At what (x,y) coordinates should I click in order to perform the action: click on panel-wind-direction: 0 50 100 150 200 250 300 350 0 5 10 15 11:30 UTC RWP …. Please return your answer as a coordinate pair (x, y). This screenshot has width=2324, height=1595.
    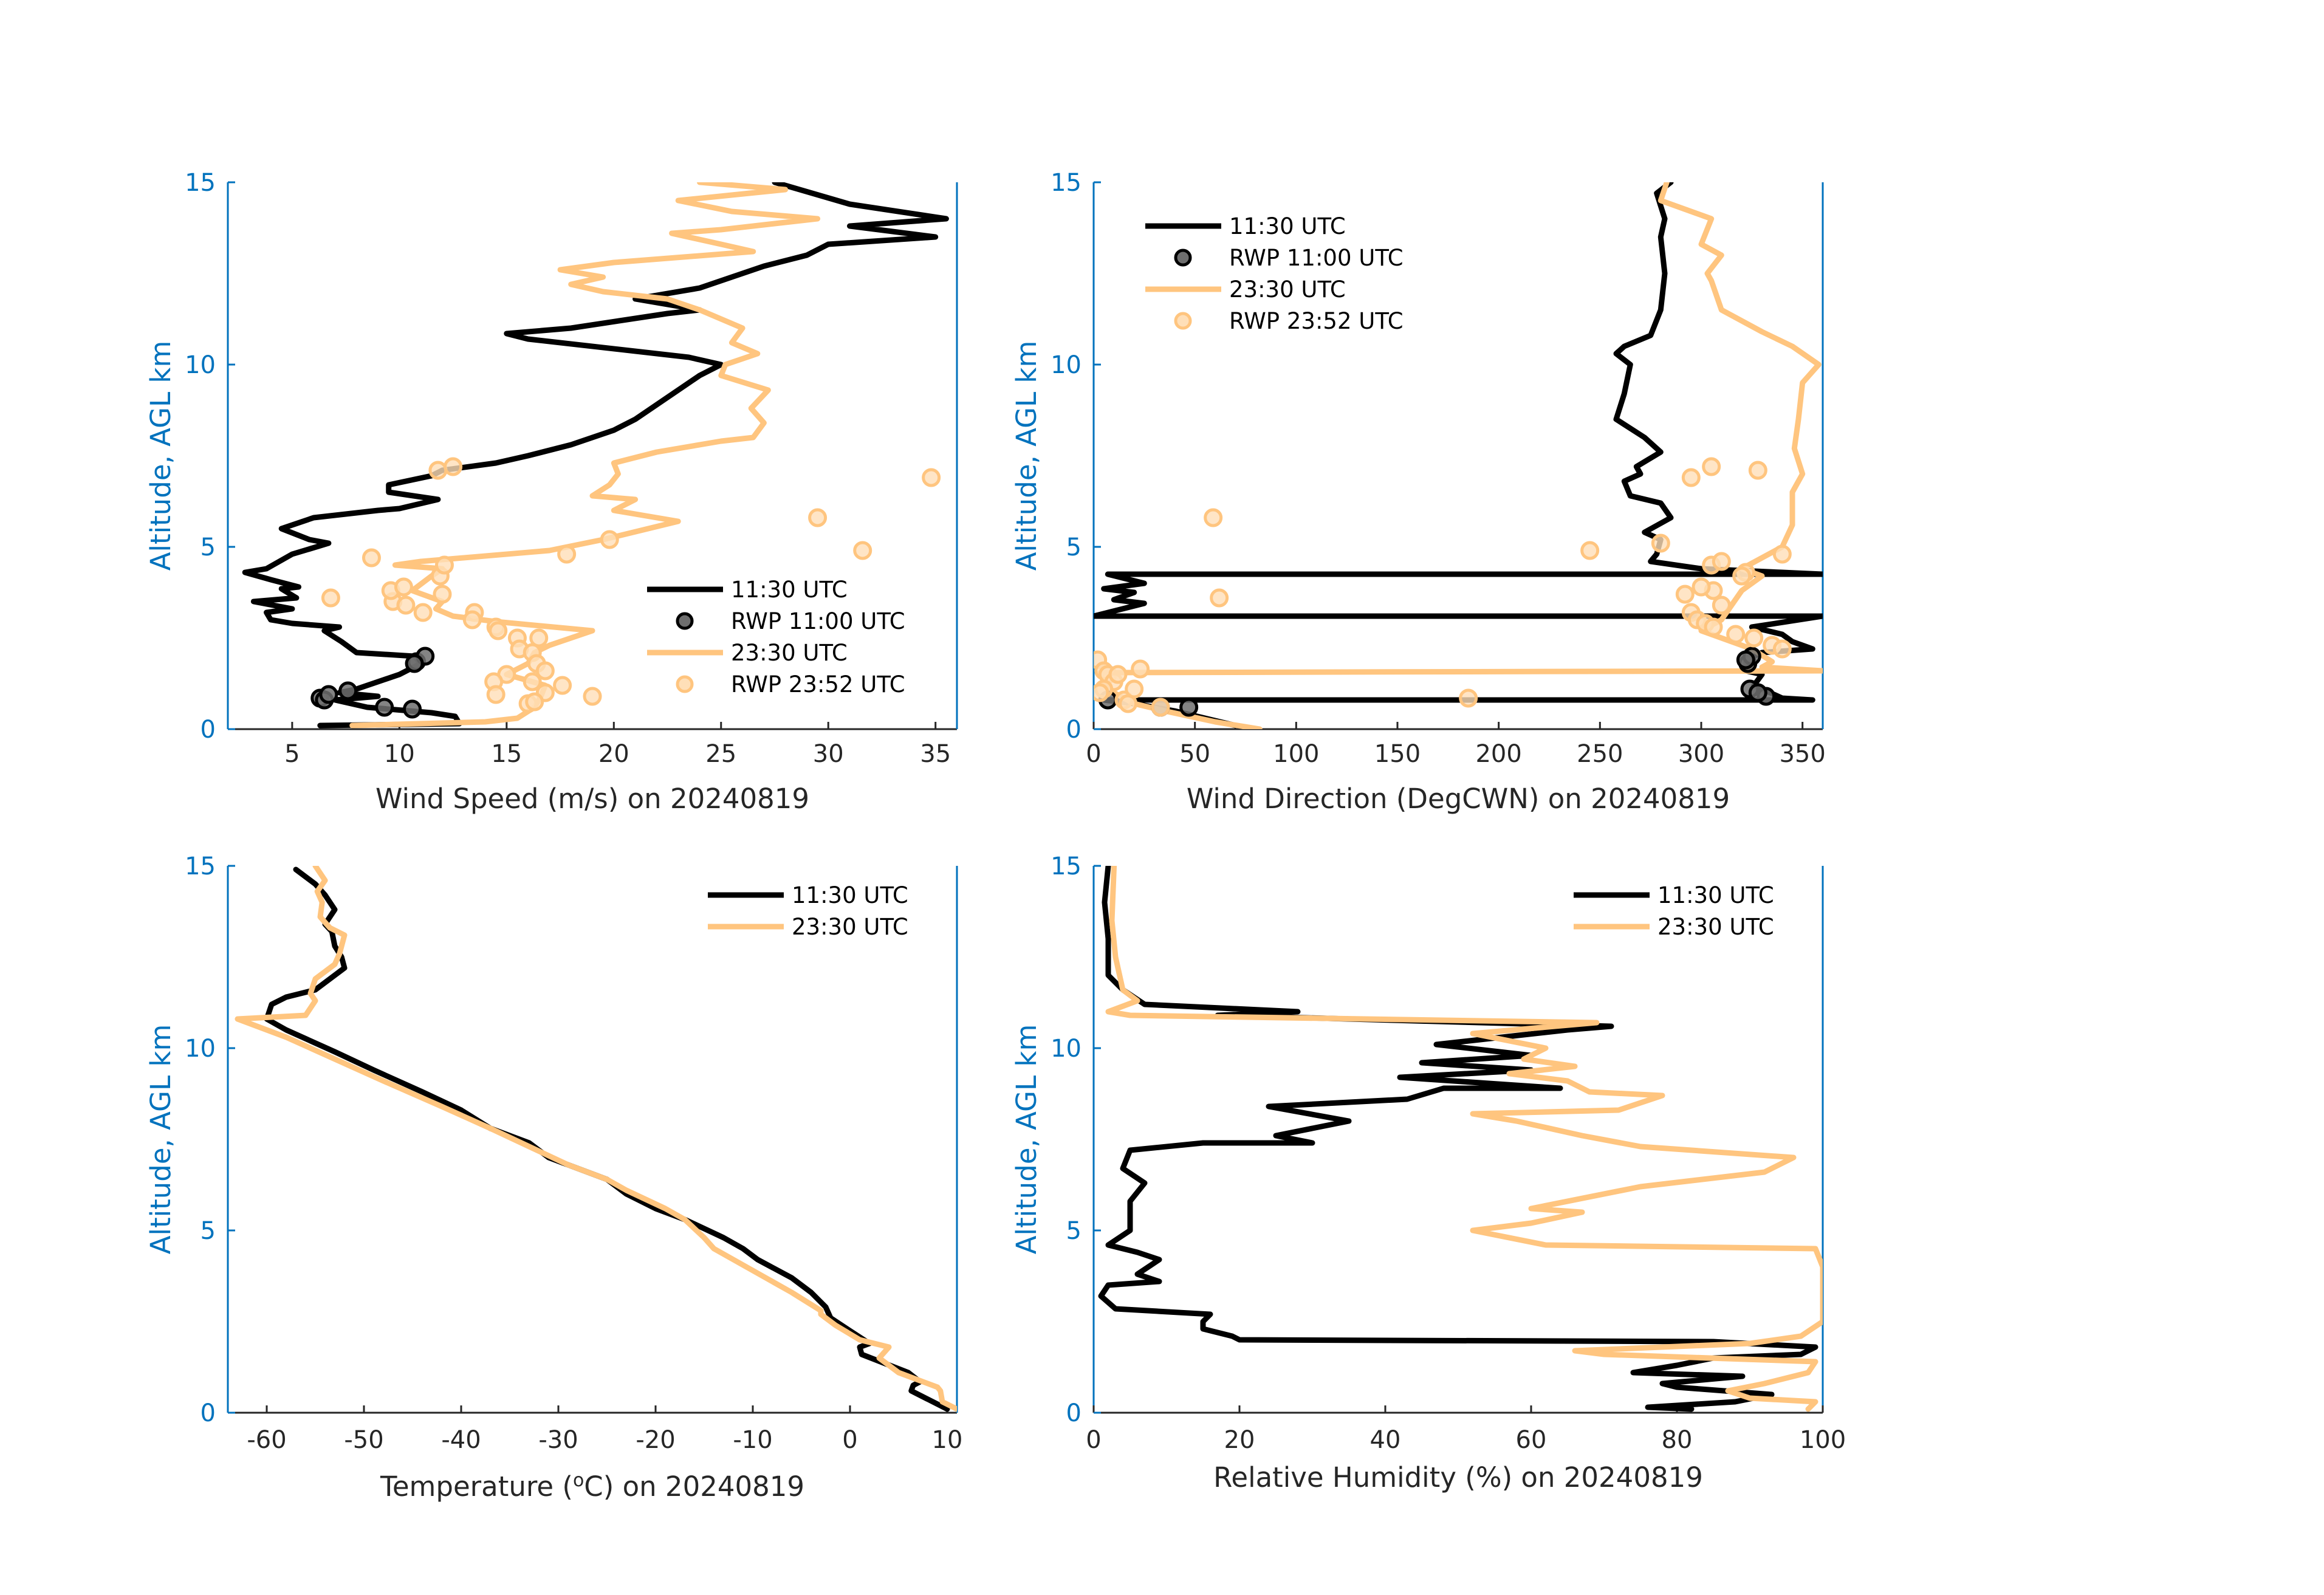
    Looking at the image, I should click on (1418, 492).